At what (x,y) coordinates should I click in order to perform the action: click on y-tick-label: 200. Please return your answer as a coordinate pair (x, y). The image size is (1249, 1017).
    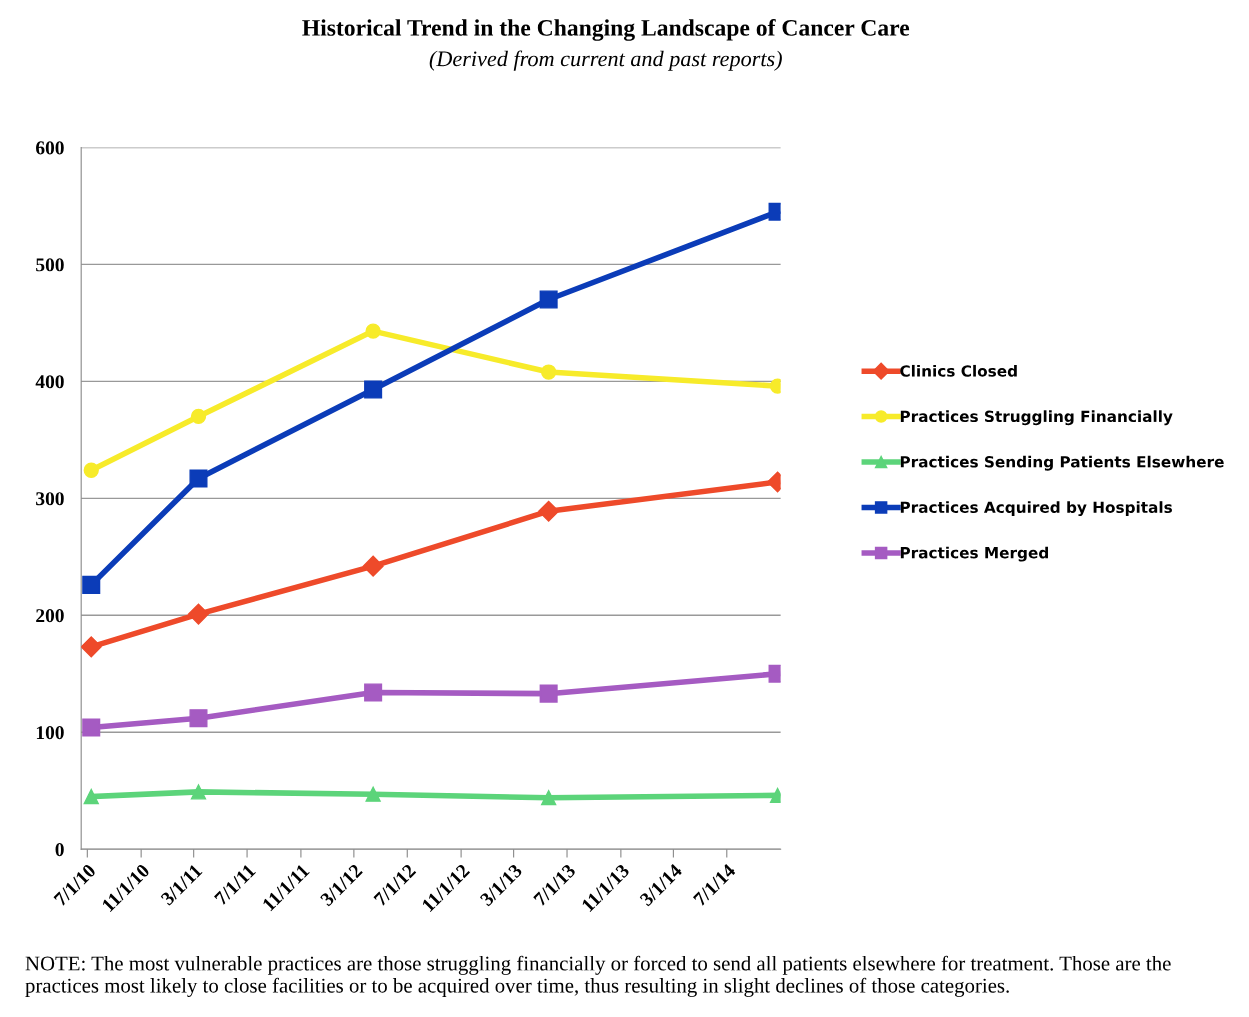
    Looking at the image, I should click on (50, 616).